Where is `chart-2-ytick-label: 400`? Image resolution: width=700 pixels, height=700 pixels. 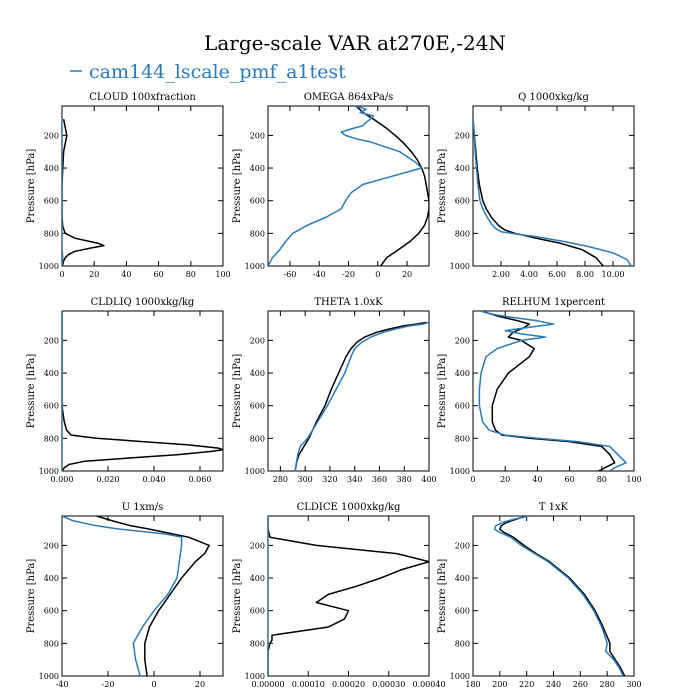
chart-2-ytick-label: 400 is located at coordinates (257, 168).